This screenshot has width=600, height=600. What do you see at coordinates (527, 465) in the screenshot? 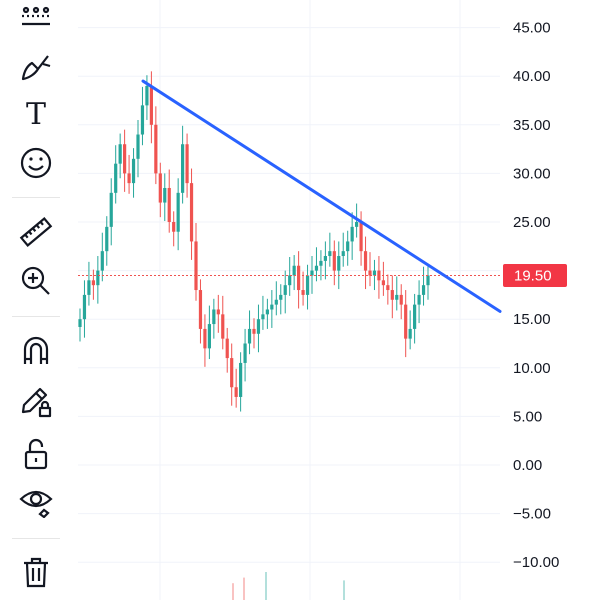
I see `price-tick-label: 0.00` at bounding box center [527, 465].